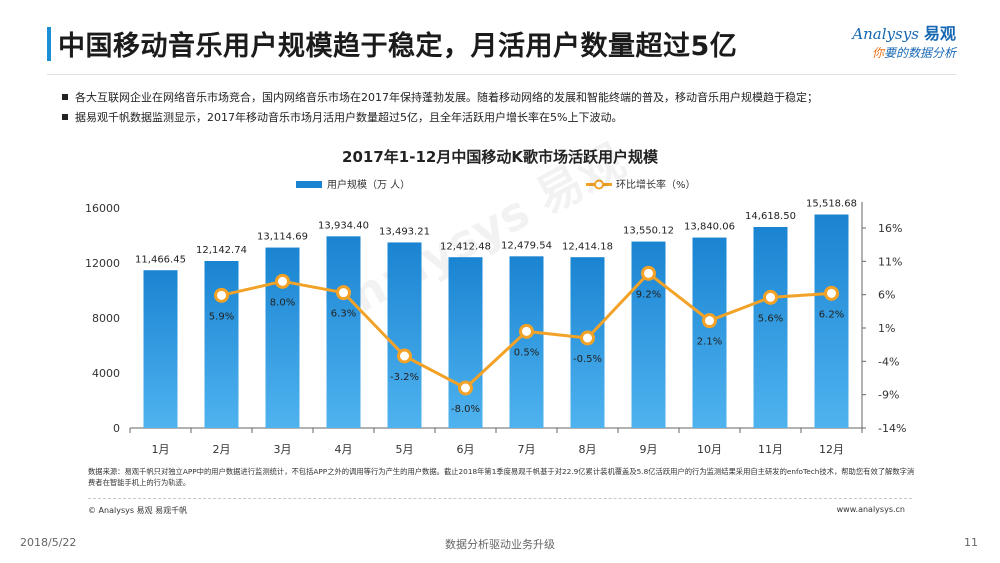 The image size is (1000, 563). Describe the element at coordinates (48, 542) in the screenshot. I see `report-date: 2018/5/22` at that location.